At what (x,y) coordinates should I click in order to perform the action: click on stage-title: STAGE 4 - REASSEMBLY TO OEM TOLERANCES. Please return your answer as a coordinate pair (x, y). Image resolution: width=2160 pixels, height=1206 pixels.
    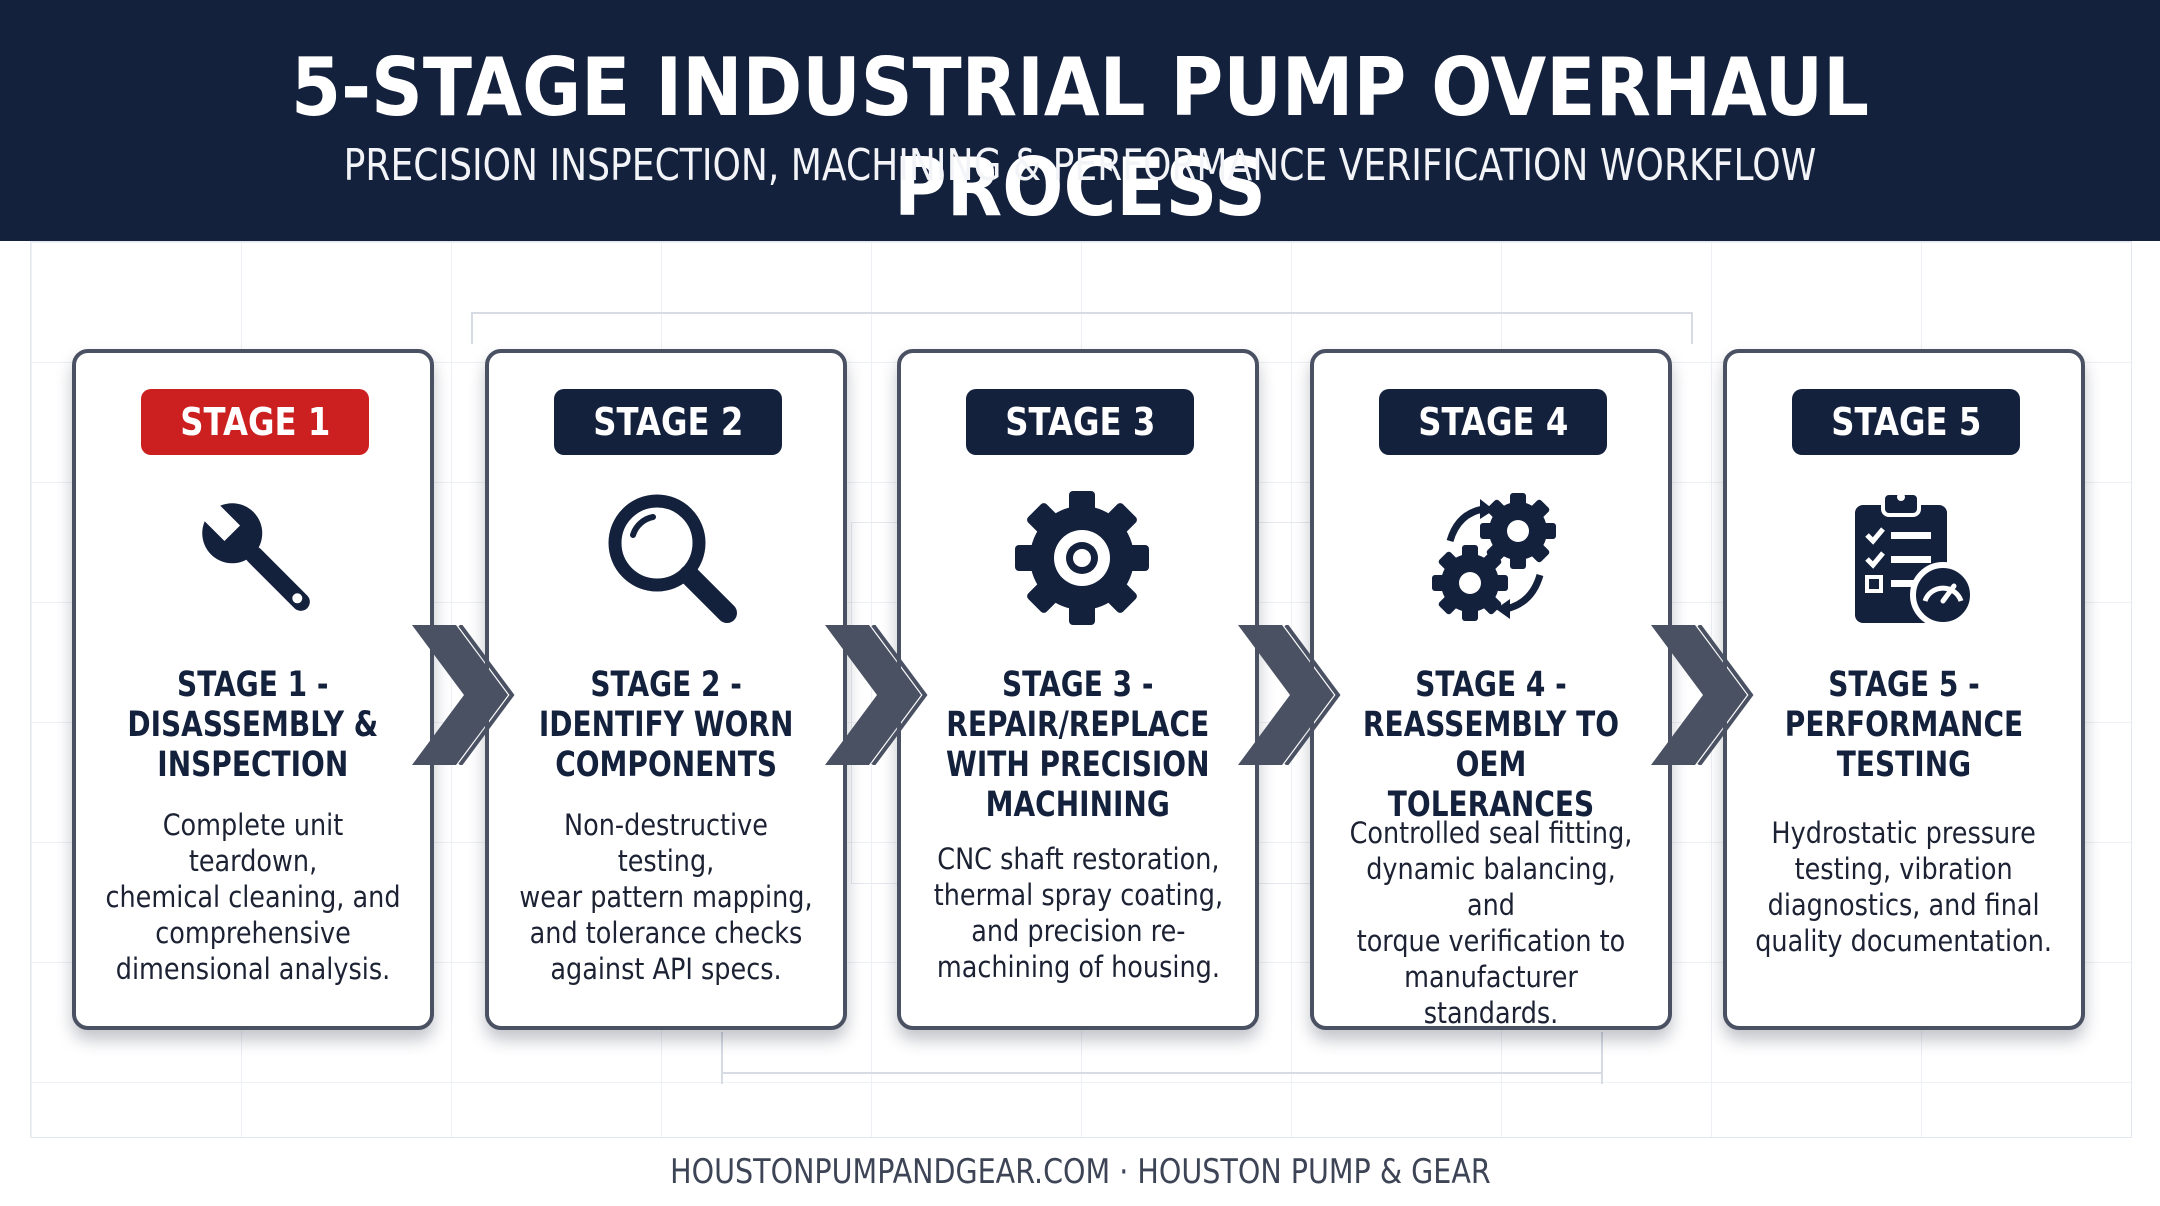
    Looking at the image, I should click on (1491, 745).